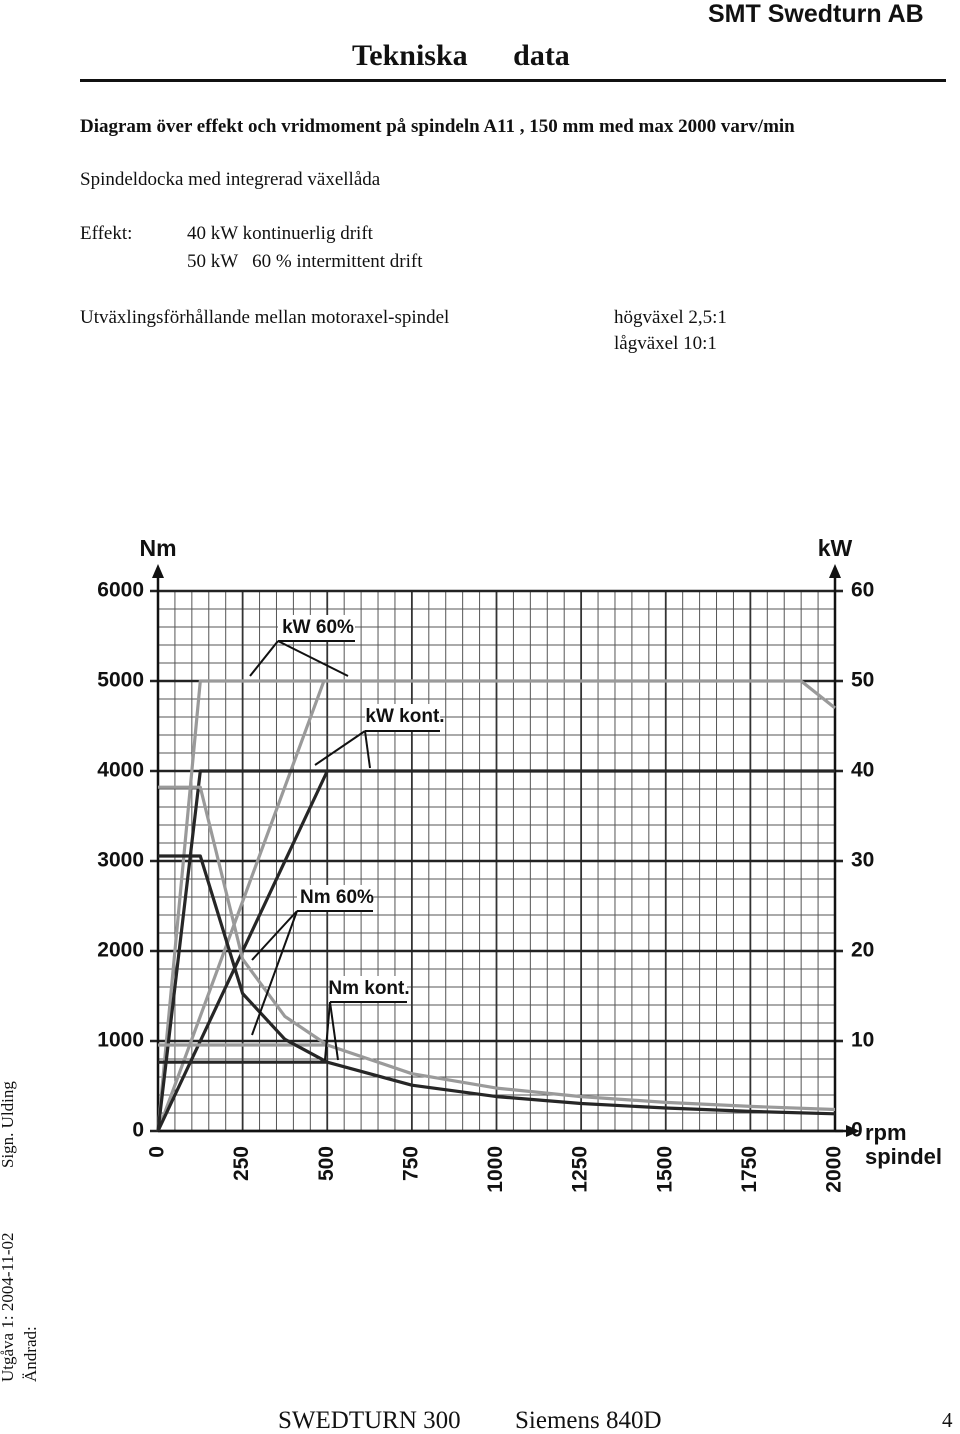 This screenshot has height=1434, width=960. Describe the element at coordinates (664, 1169) in the screenshot. I see `x-tick-label: 1500` at that location.